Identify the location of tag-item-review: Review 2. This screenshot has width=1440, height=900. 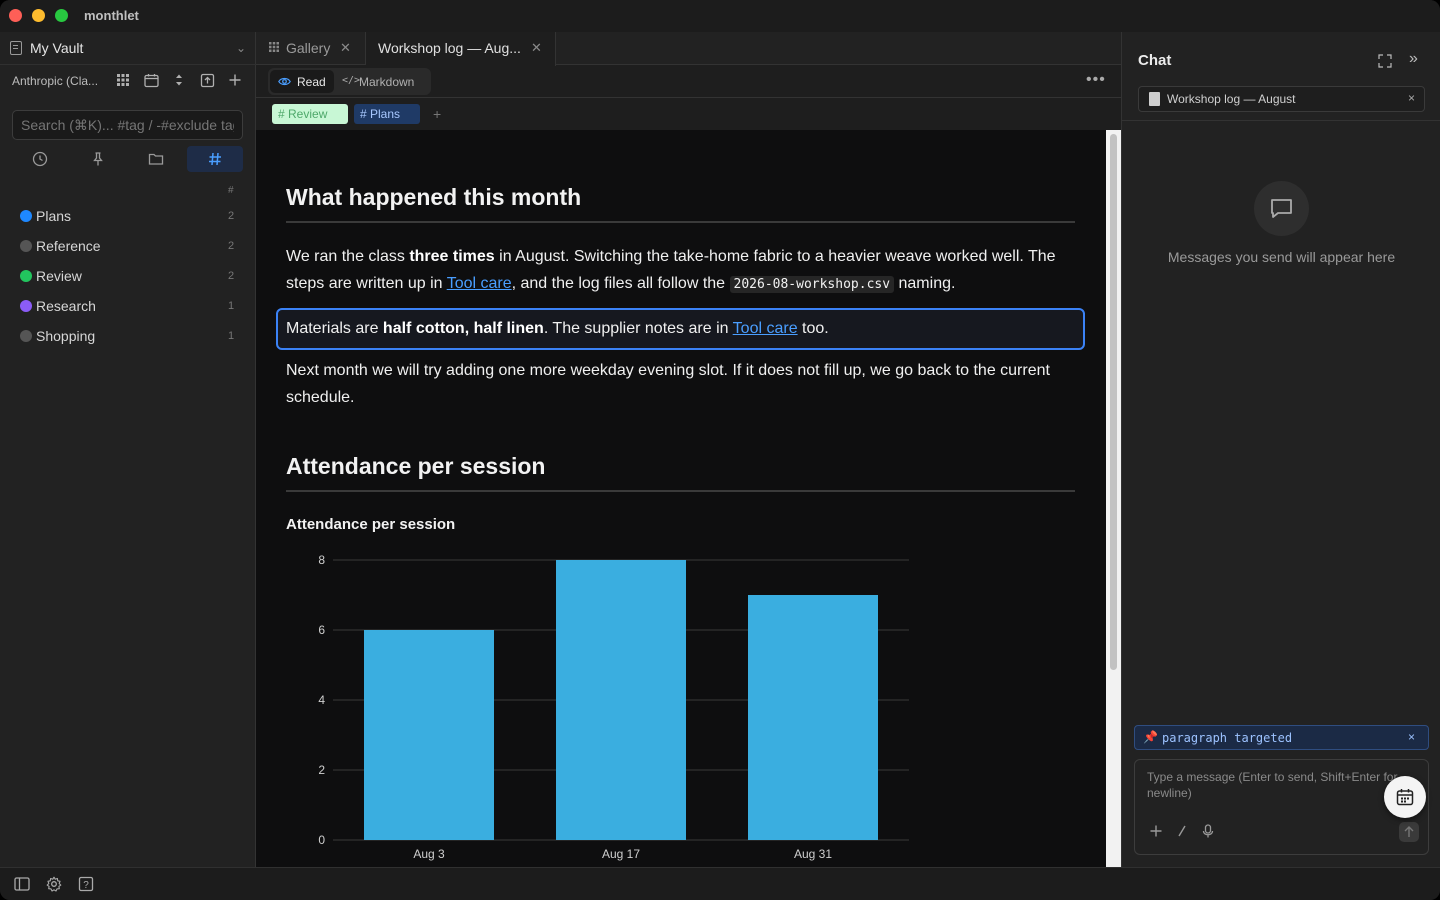
(128, 275).